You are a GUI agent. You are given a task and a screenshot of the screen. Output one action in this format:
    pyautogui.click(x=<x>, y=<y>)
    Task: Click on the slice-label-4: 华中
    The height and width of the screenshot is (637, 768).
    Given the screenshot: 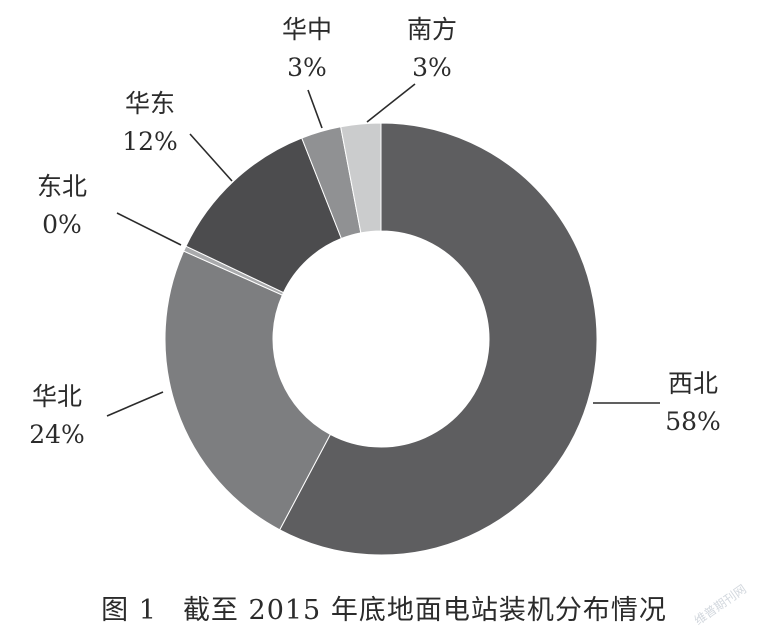 What is the action you would take?
    pyautogui.click(x=307, y=29)
    